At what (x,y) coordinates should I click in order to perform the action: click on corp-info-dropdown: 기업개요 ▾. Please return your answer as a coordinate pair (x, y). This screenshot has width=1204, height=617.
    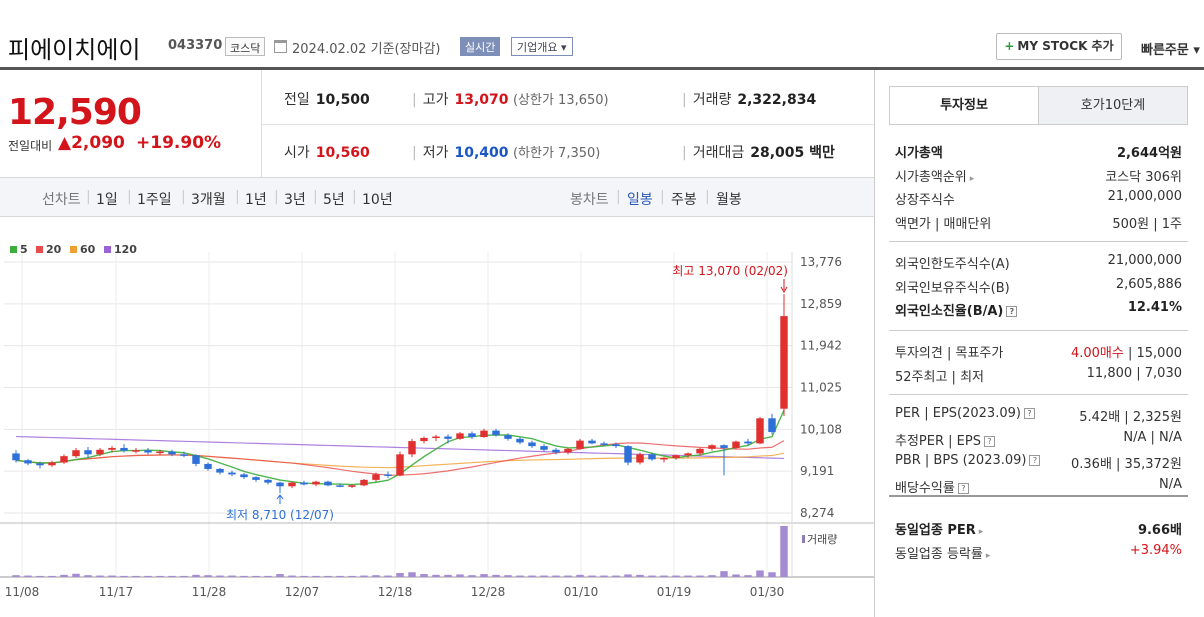
    Looking at the image, I should click on (542, 46).